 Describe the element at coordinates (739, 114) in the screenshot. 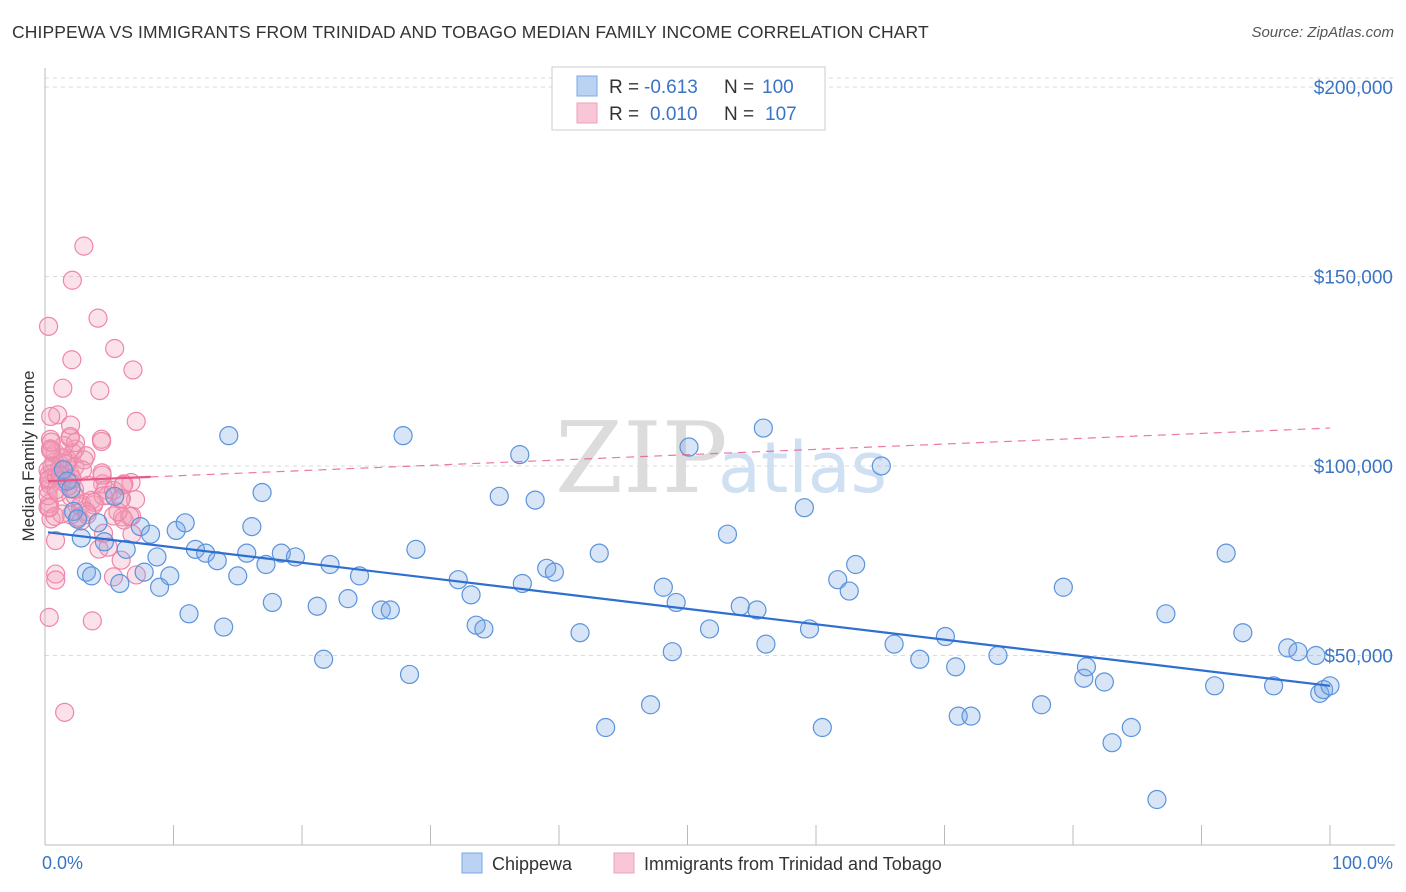

I see `legend-n-label-immigrants: N =` at that location.